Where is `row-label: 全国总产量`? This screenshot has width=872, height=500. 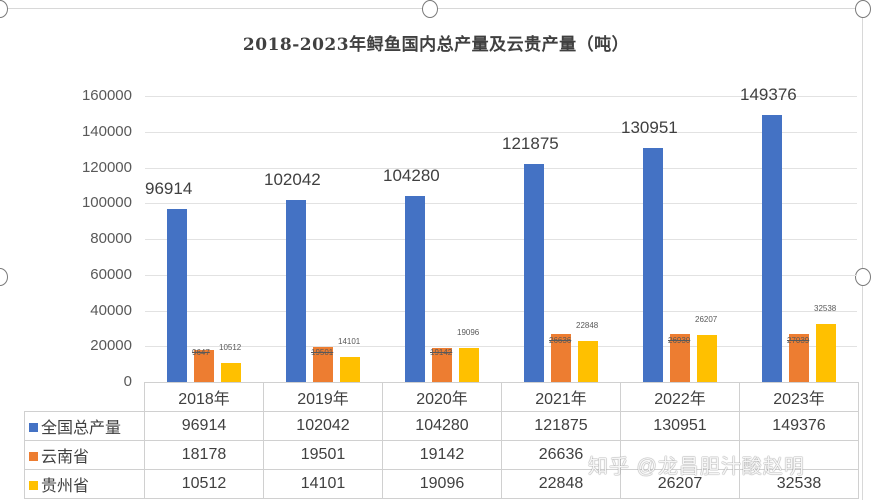
row-label: 全国总产量 is located at coordinates (81, 428).